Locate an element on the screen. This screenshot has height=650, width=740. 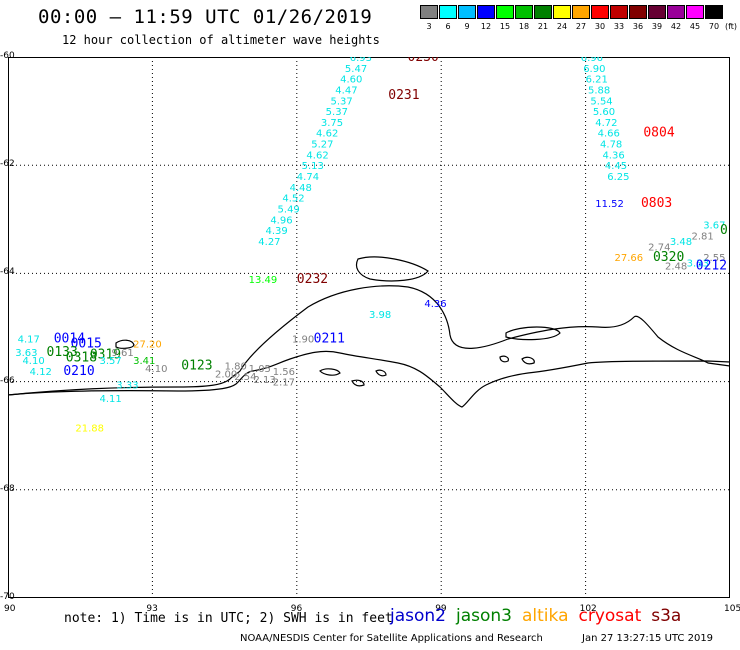
swh-value: 3.48 is located at coordinates (681, 242).